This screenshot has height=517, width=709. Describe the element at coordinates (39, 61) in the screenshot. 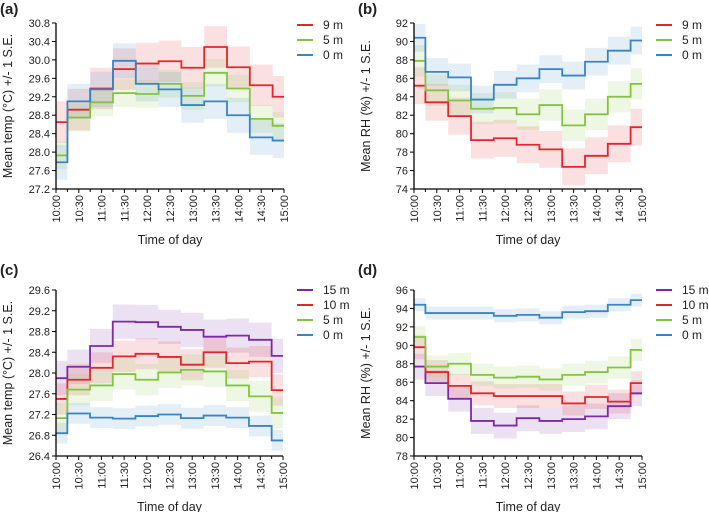

I see `y-tick-label: 30.0` at that location.